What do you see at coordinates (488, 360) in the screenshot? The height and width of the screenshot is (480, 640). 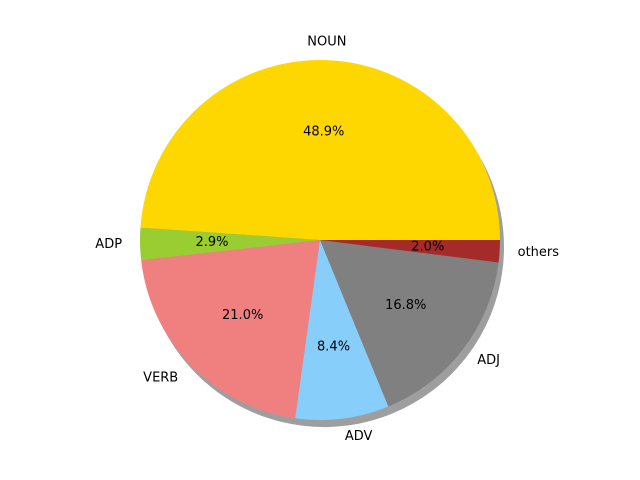 I see `slice-label-adj: ADJ` at bounding box center [488, 360].